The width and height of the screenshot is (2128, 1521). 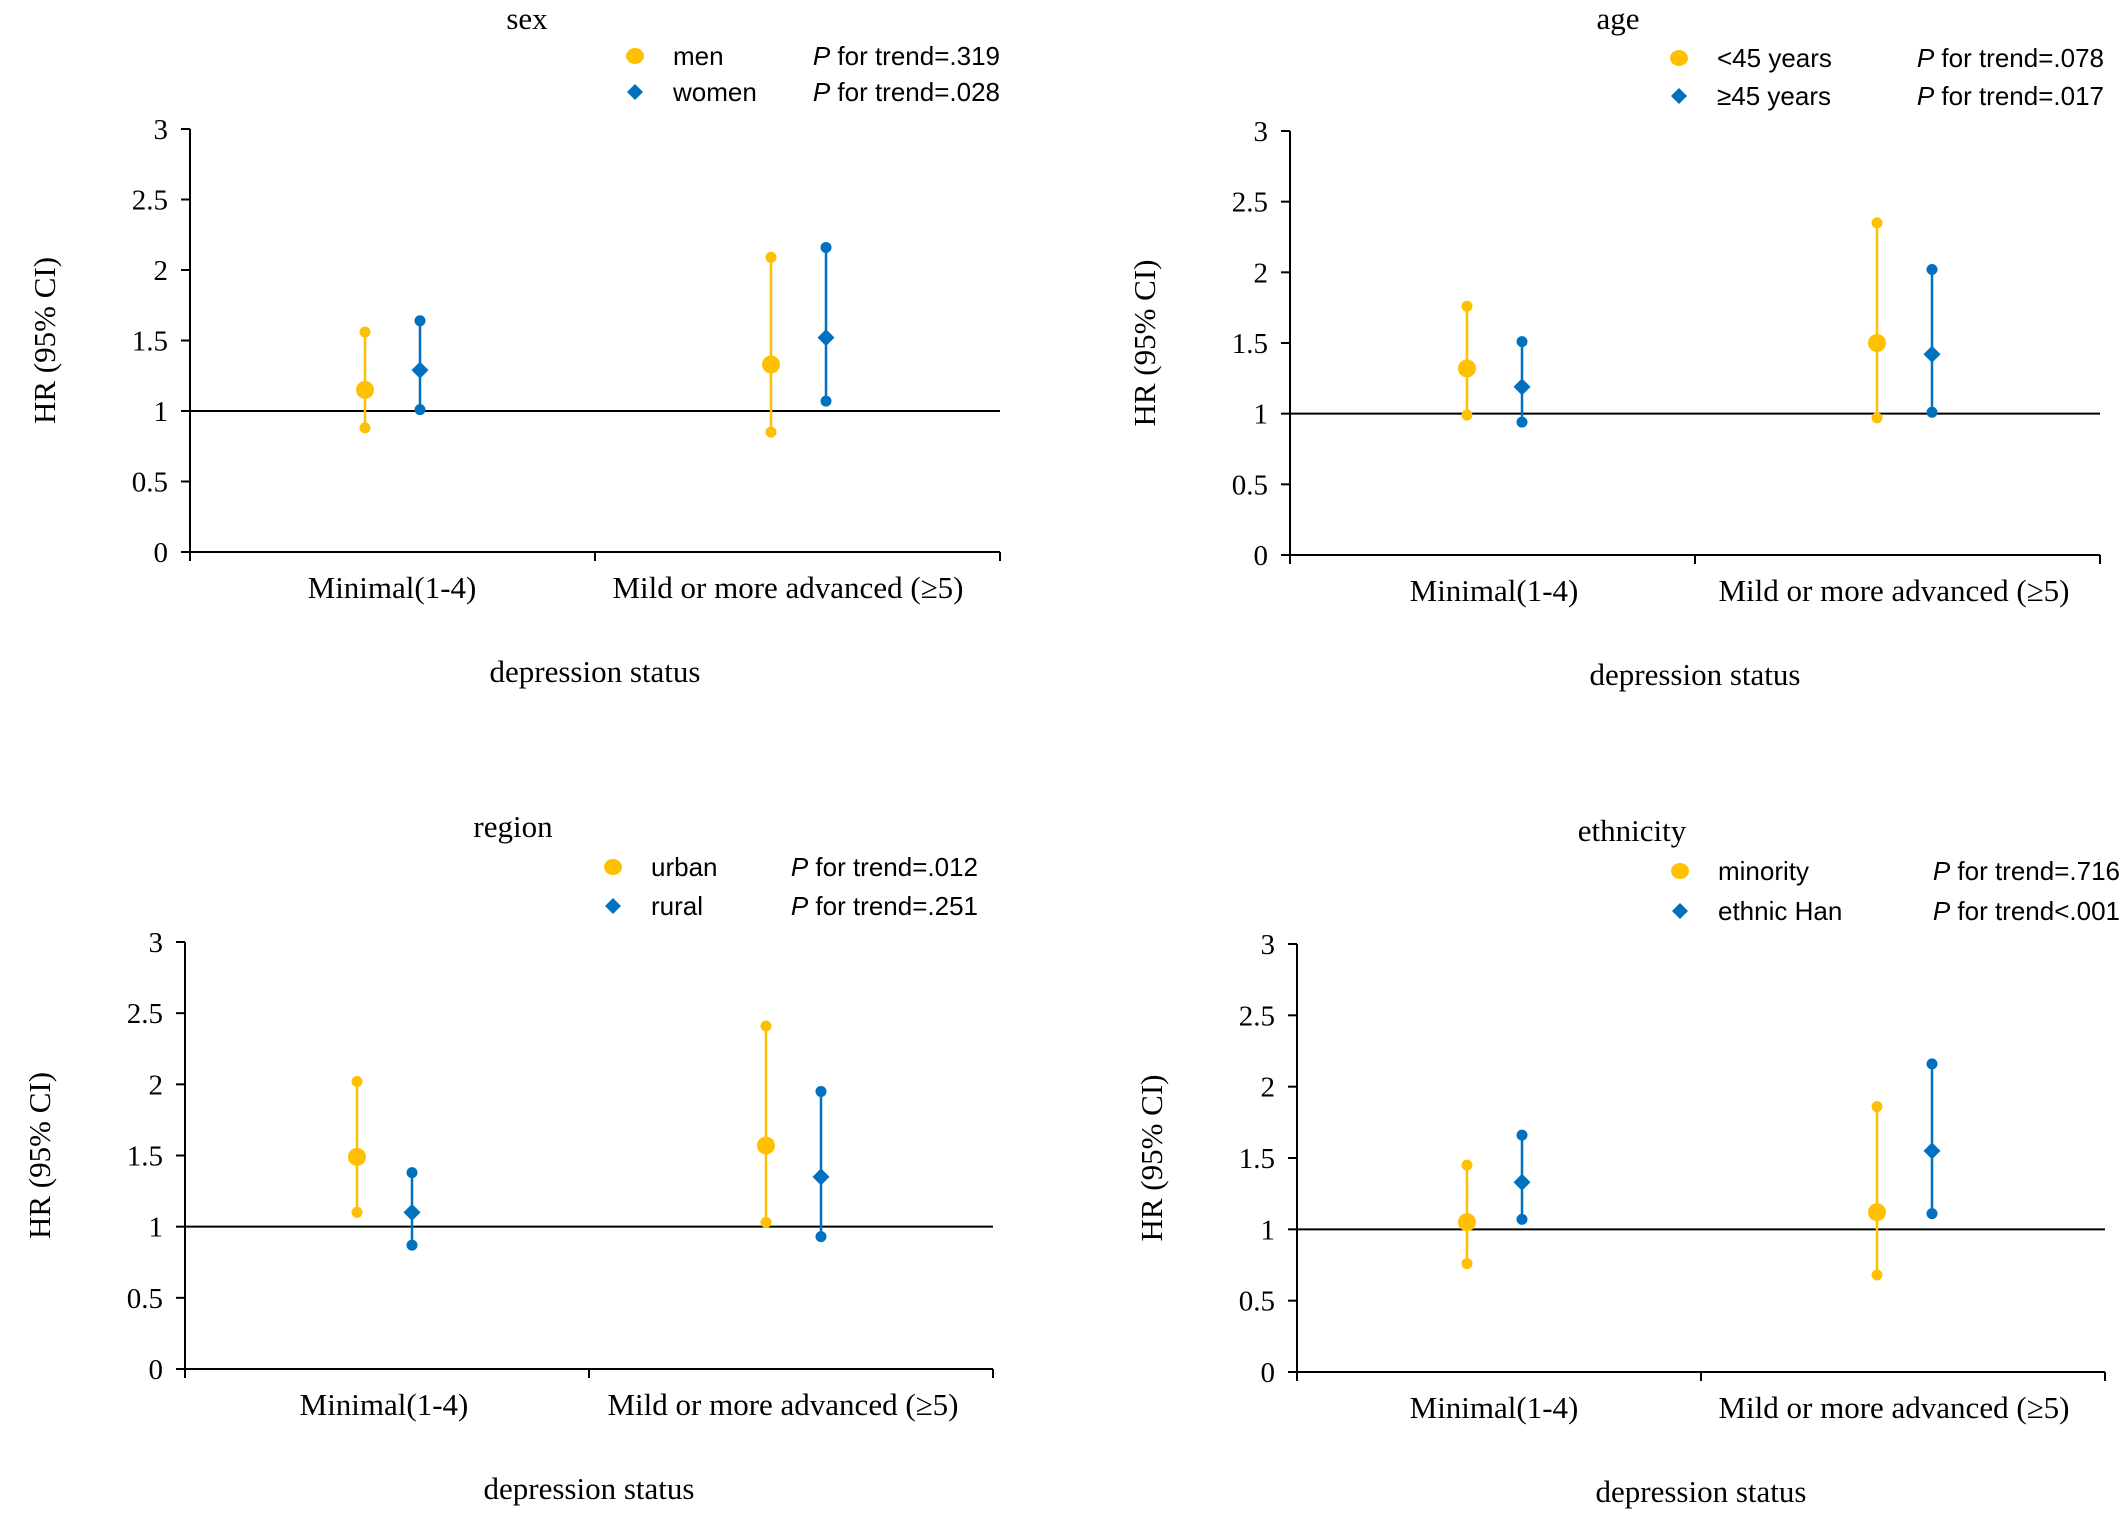 I want to click on legend-p-trend: P for trend<.001, so click(x=2026, y=911).